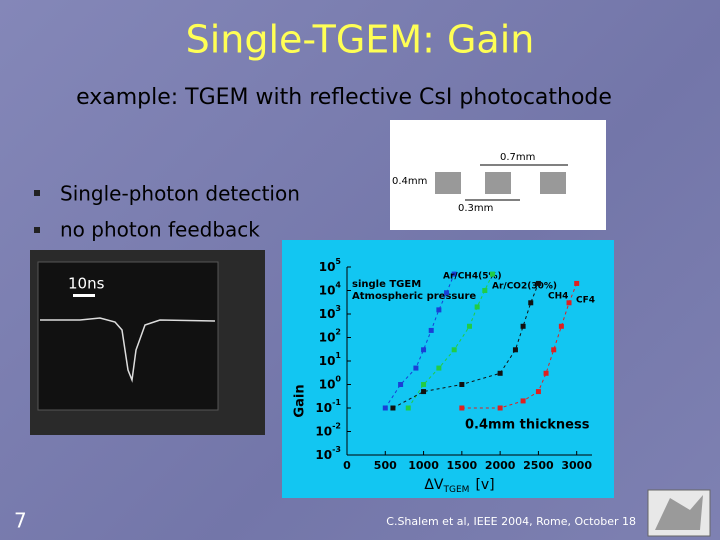  What do you see at coordinates (328, 429) in the screenshot?
I see `y-tick-label: 10⁻²` at bounding box center [328, 429].